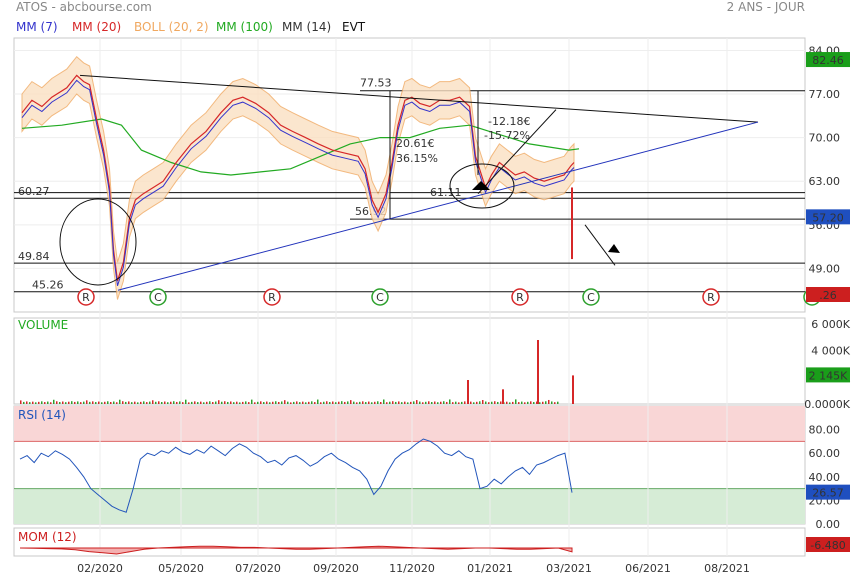 The height and width of the screenshot is (580, 855). What do you see at coordinates (354, 27) in the screenshot?
I see `legend-evt: EVT` at bounding box center [354, 27].